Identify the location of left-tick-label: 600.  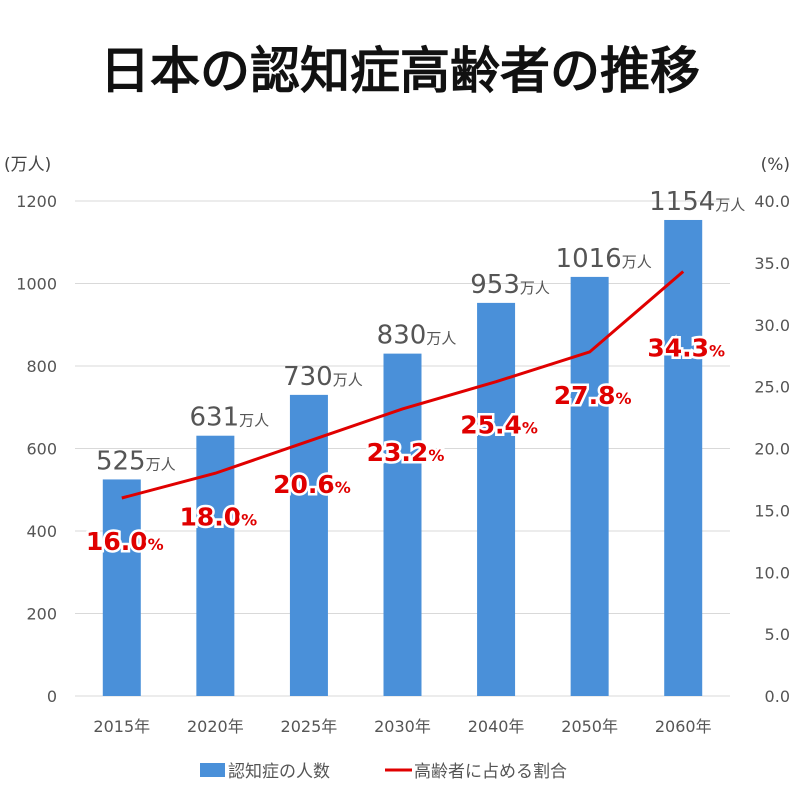
(41, 449).